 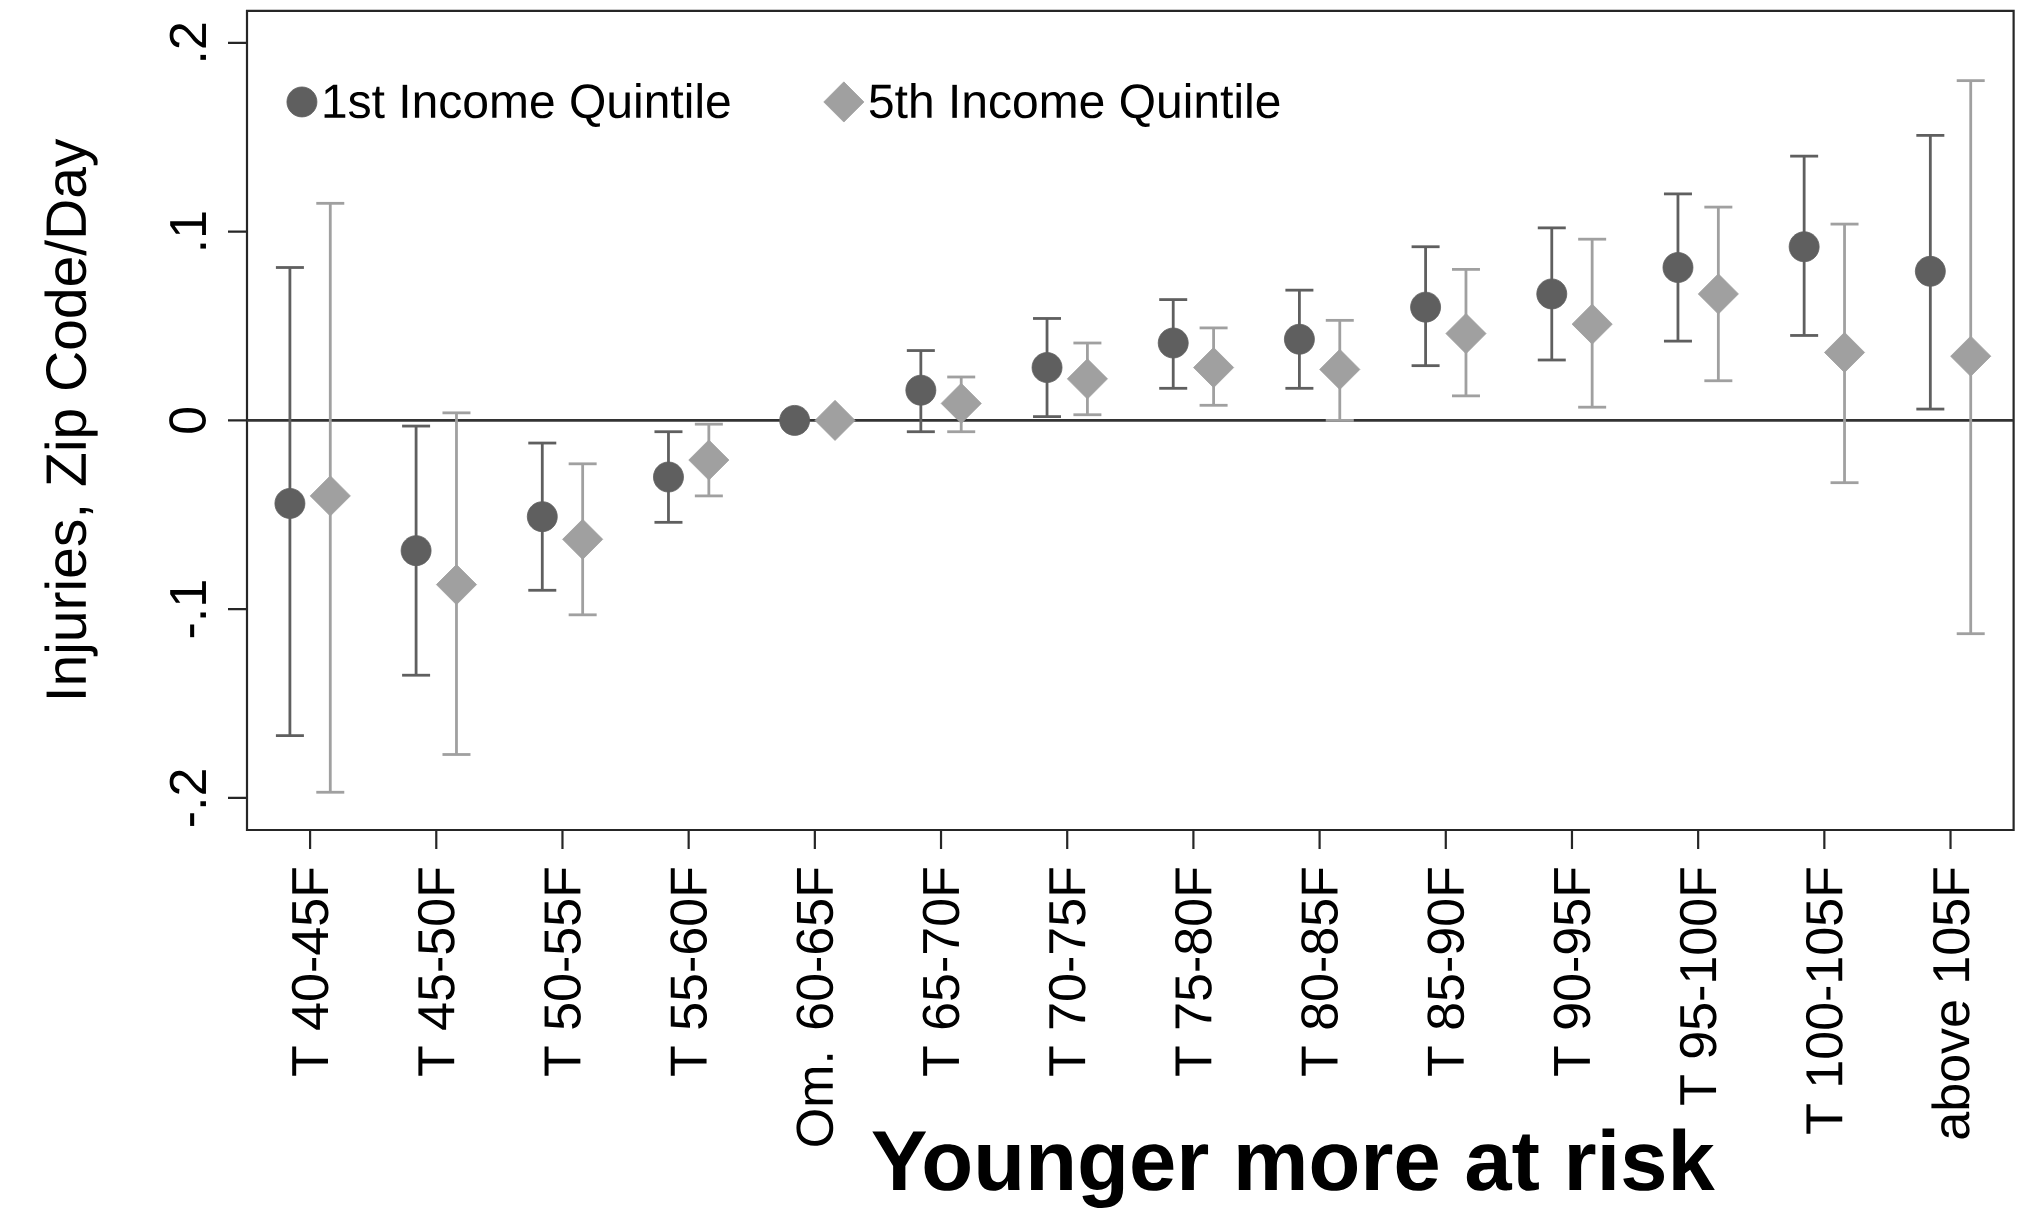 I want to click on x-tick-label: T 45-50F, so click(x=436, y=972).